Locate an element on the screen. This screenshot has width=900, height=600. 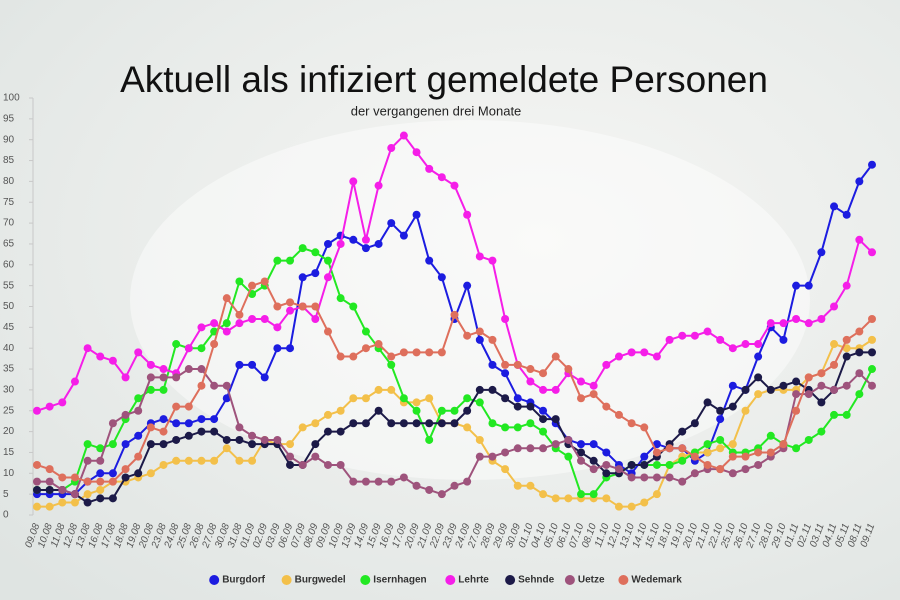
y-tick-label: 100 is located at coordinates (11, 98).